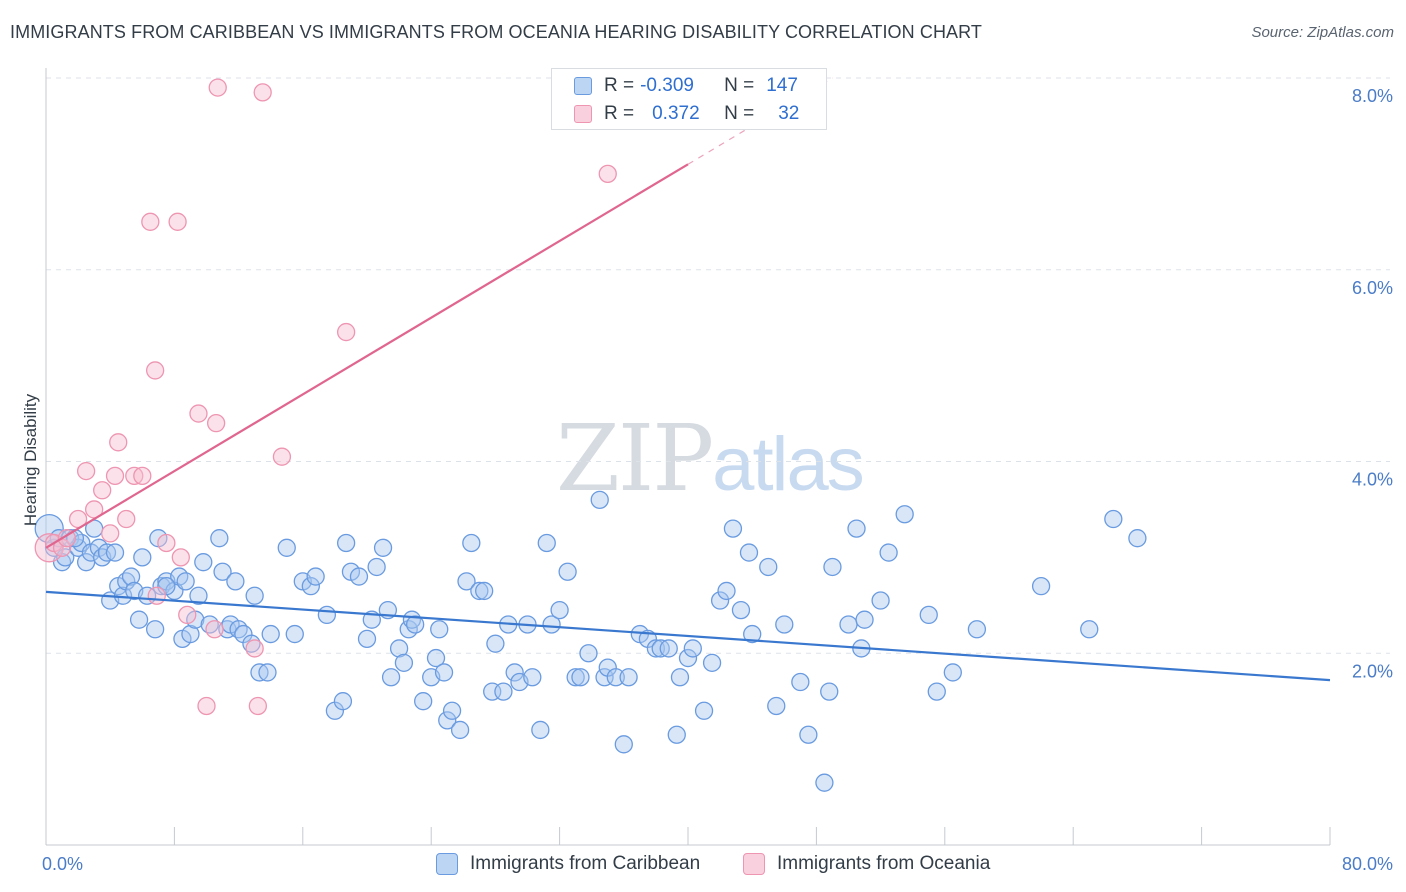  Describe the element at coordinates (866, 864) in the screenshot. I see `bottom-legend-oceania: Immigrants from Oceania` at that location.